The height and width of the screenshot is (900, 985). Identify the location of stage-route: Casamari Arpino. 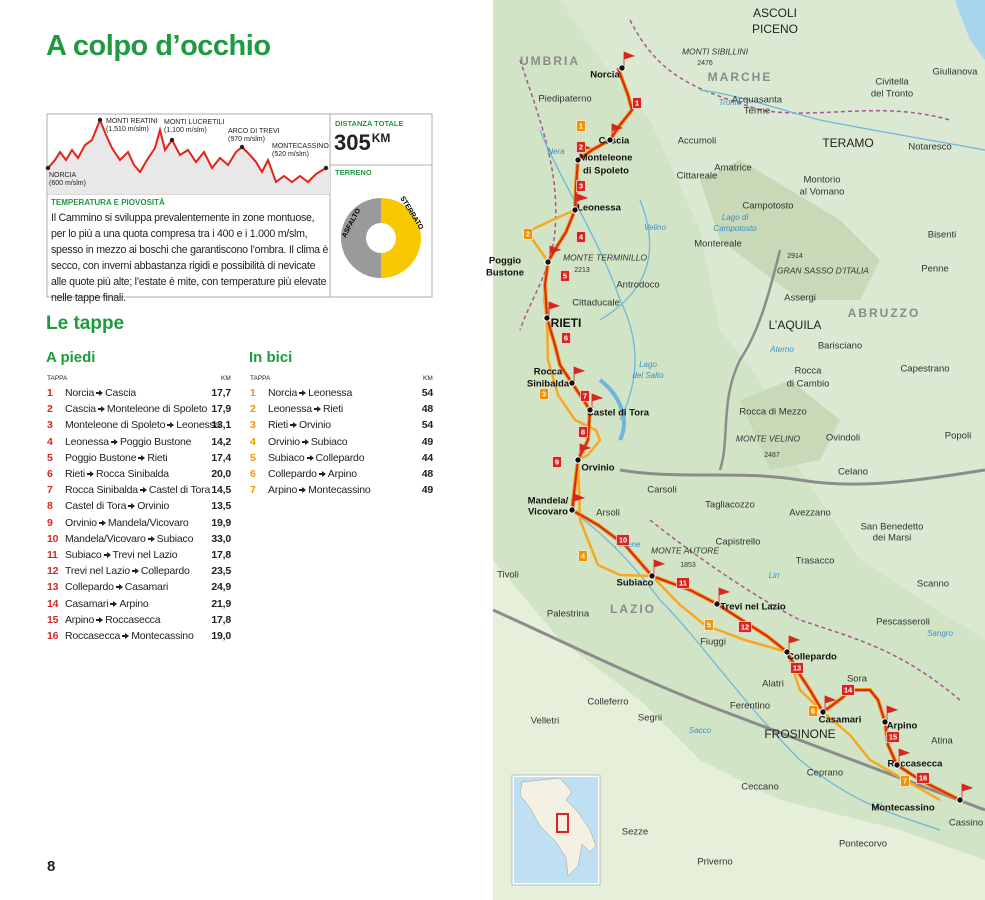
(107, 604).